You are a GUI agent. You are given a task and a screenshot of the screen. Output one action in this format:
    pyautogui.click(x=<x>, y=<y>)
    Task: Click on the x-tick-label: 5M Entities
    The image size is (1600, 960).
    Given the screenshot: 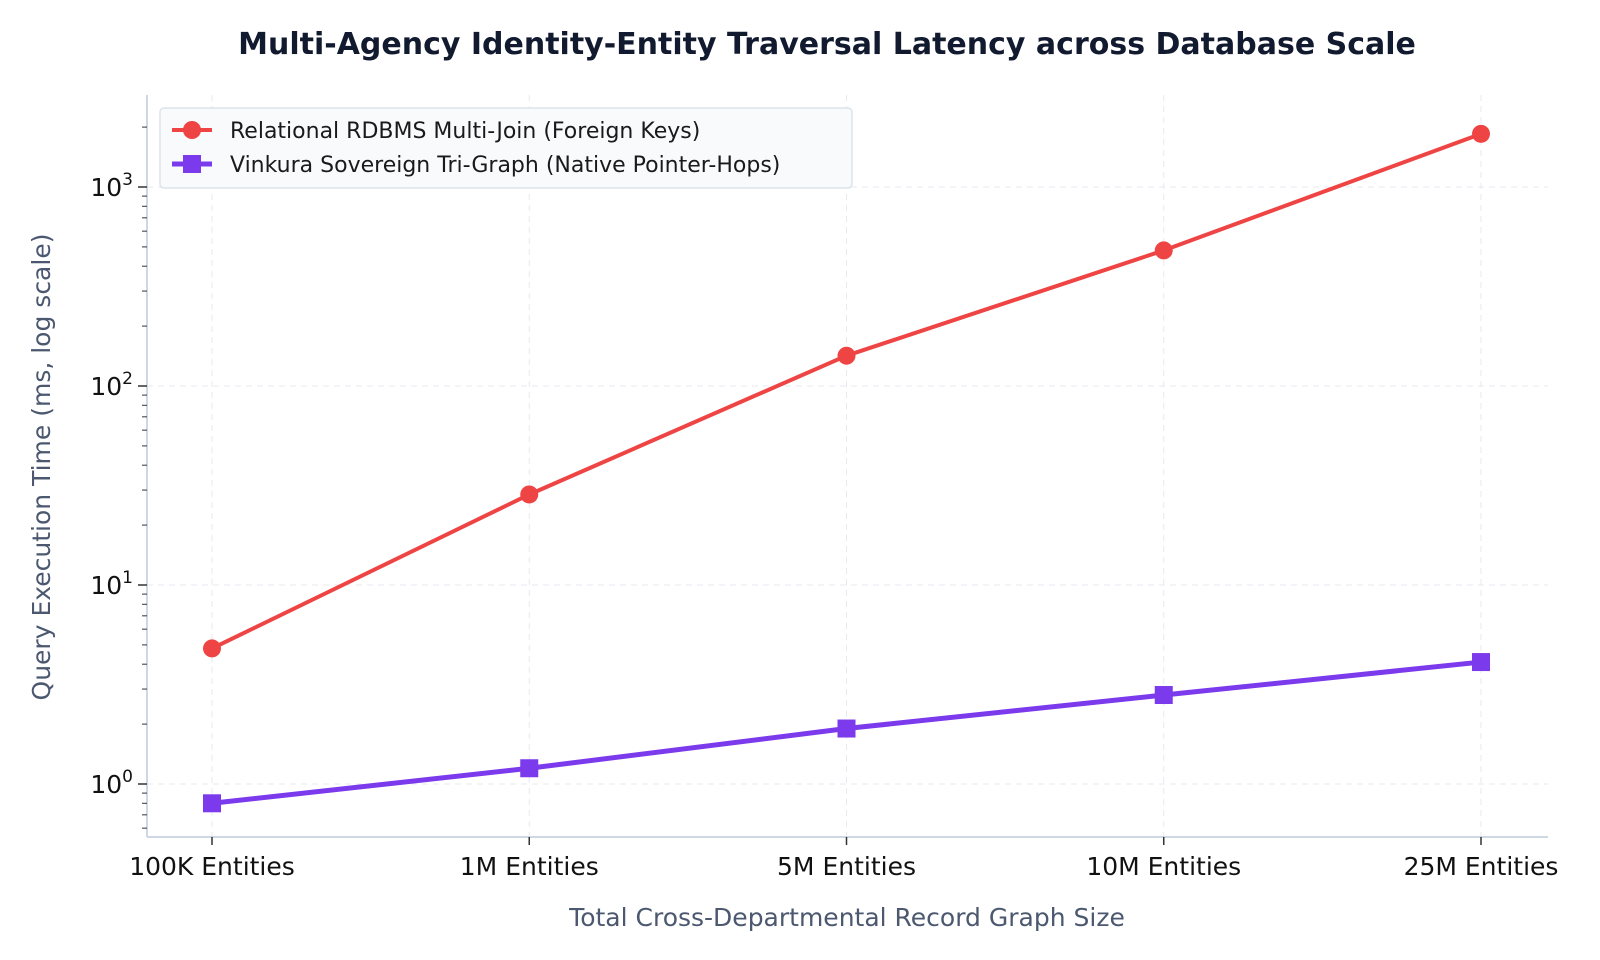 What is the action you would take?
    pyautogui.click(x=846, y=866)
    